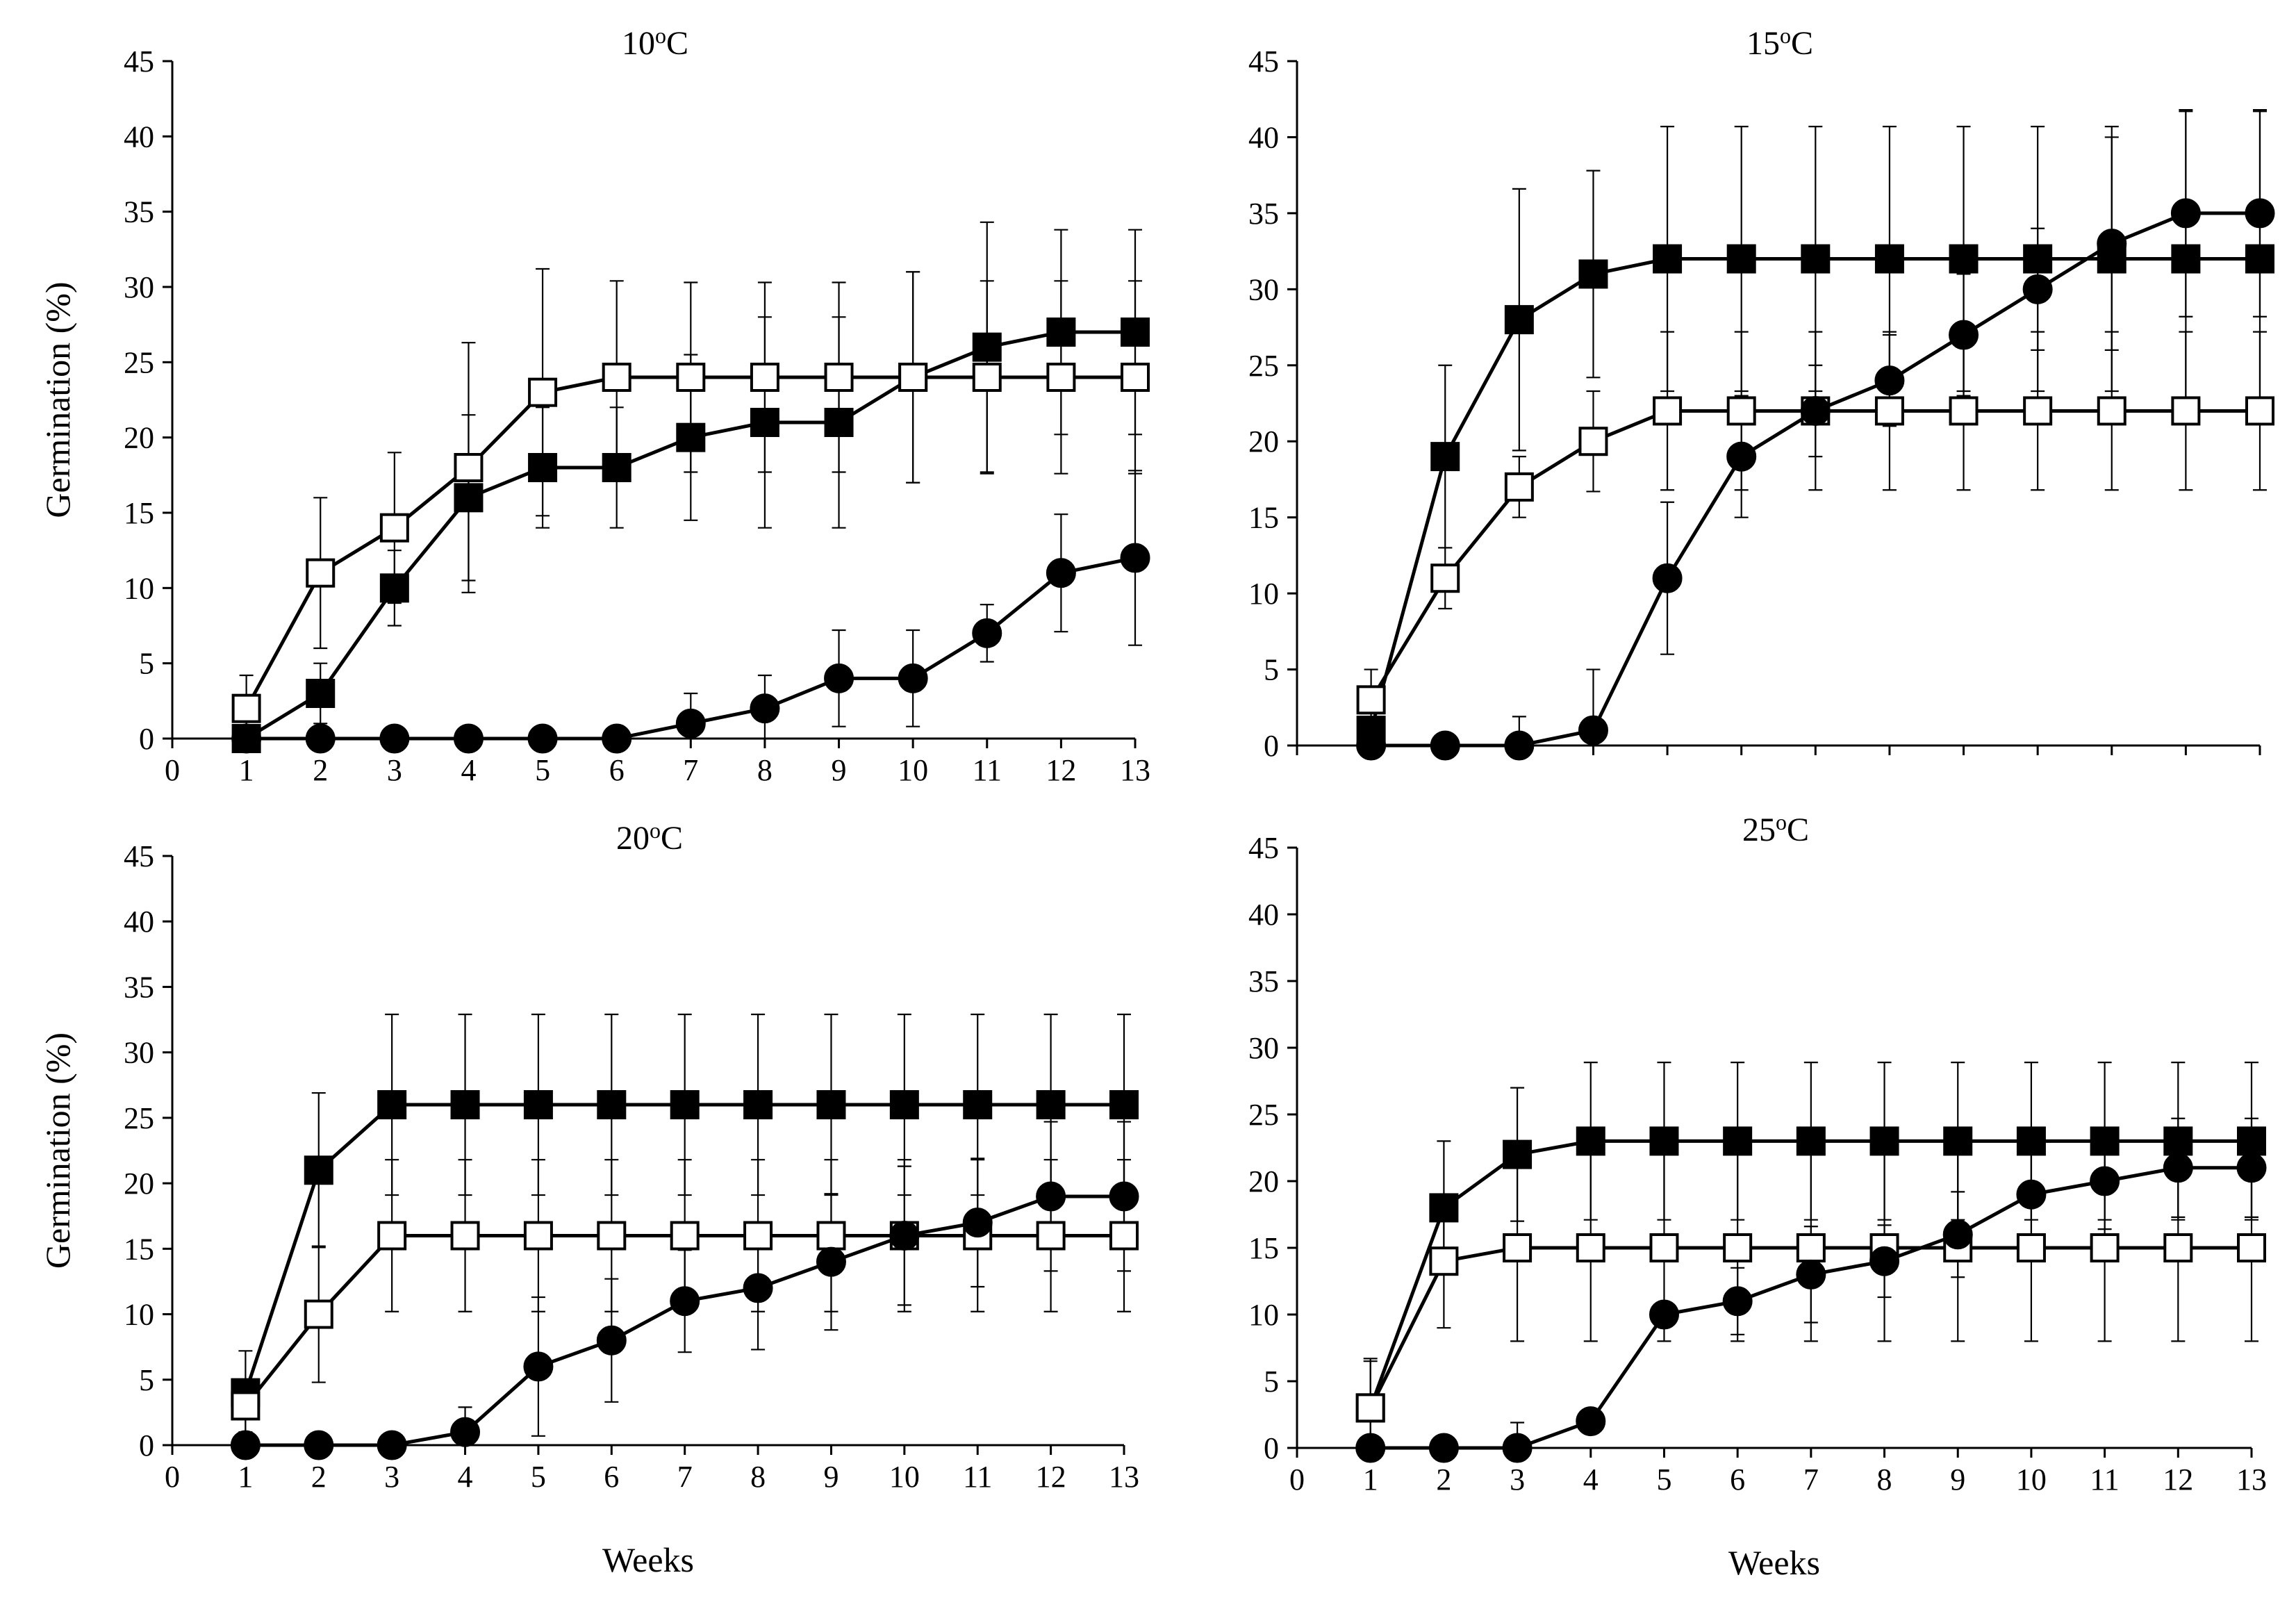  Describe the element at coordinates (648, 1560) in the screenshot. I see `x-axis-label: Weeks` at that location.